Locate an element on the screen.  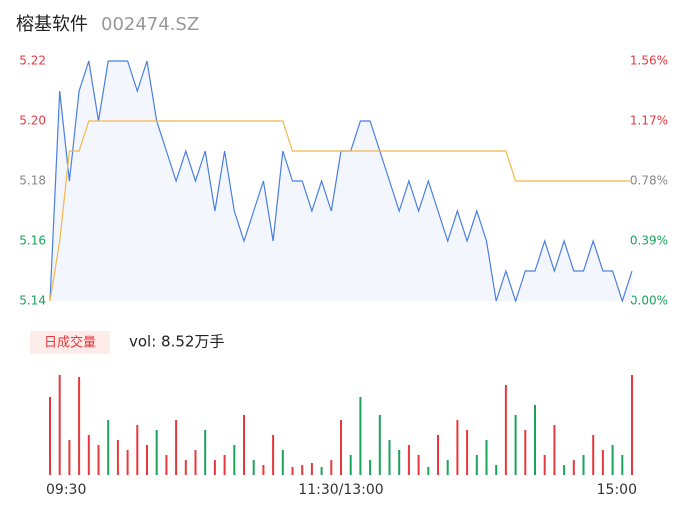
y-tick-label: 5.22 is located at coordinates (32, 61).